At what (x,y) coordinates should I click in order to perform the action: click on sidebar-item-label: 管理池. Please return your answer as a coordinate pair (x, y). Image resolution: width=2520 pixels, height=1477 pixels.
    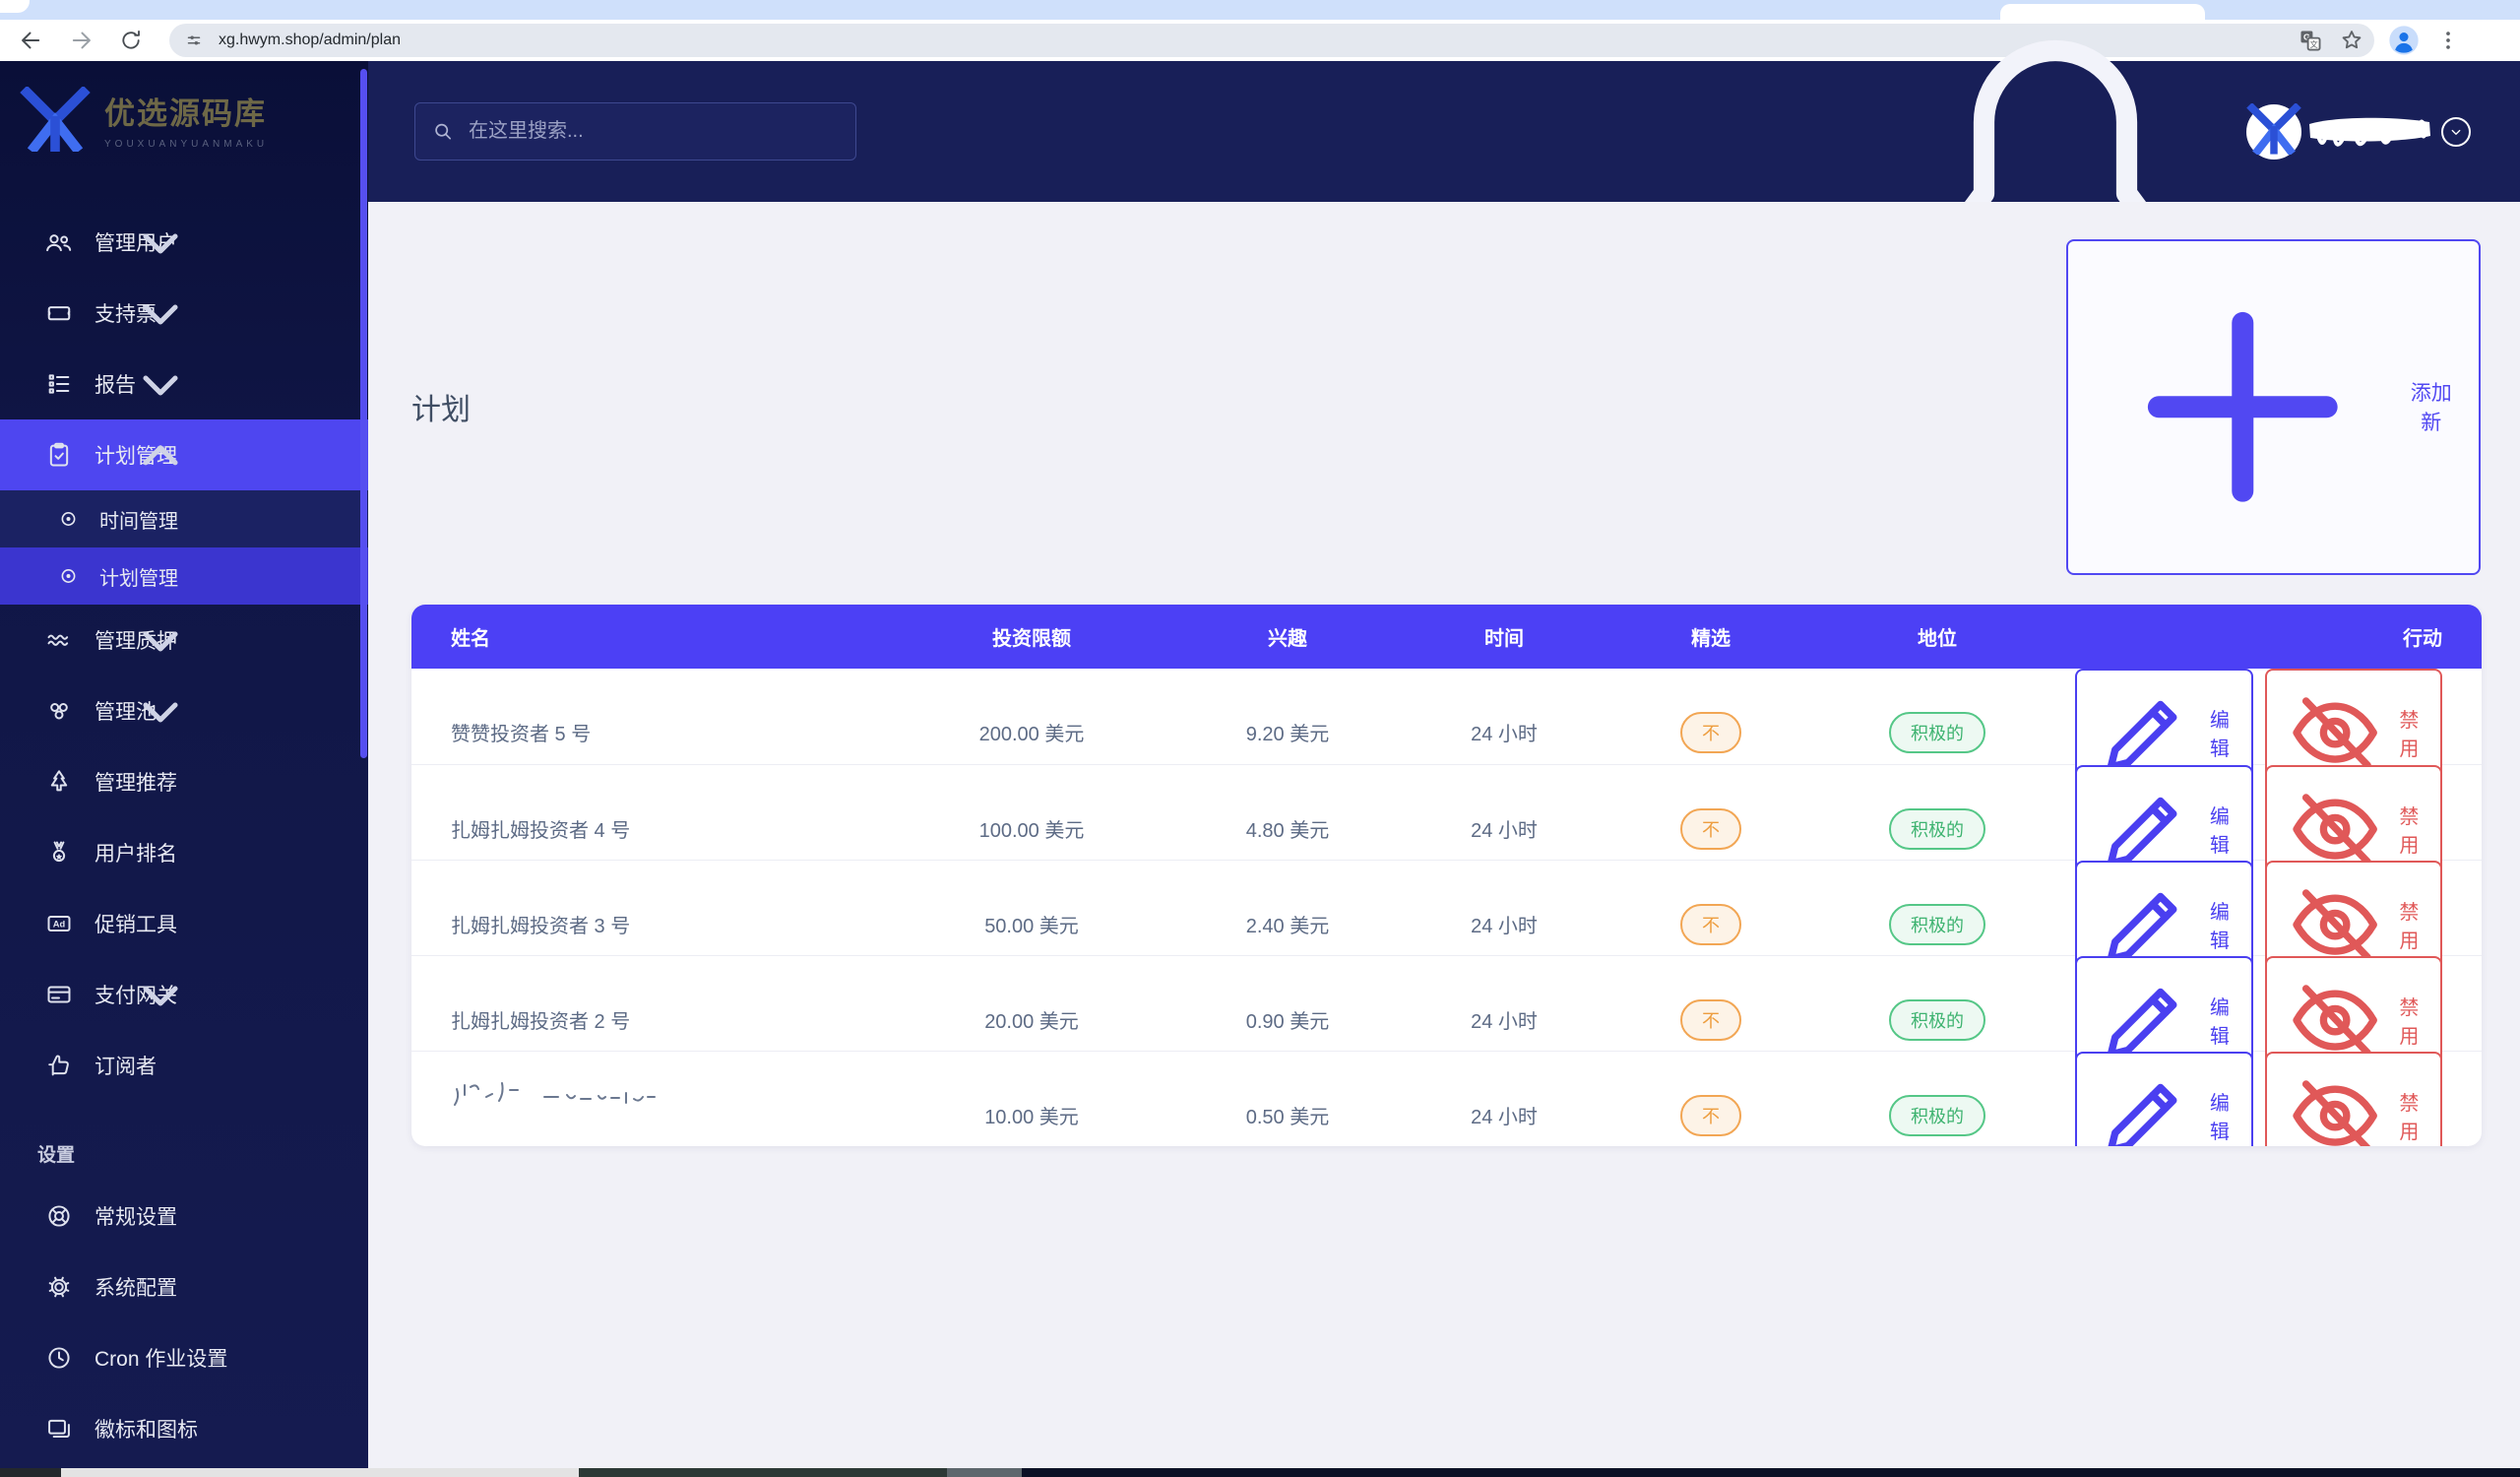
    Looking at the image, I should click on (125, 713).